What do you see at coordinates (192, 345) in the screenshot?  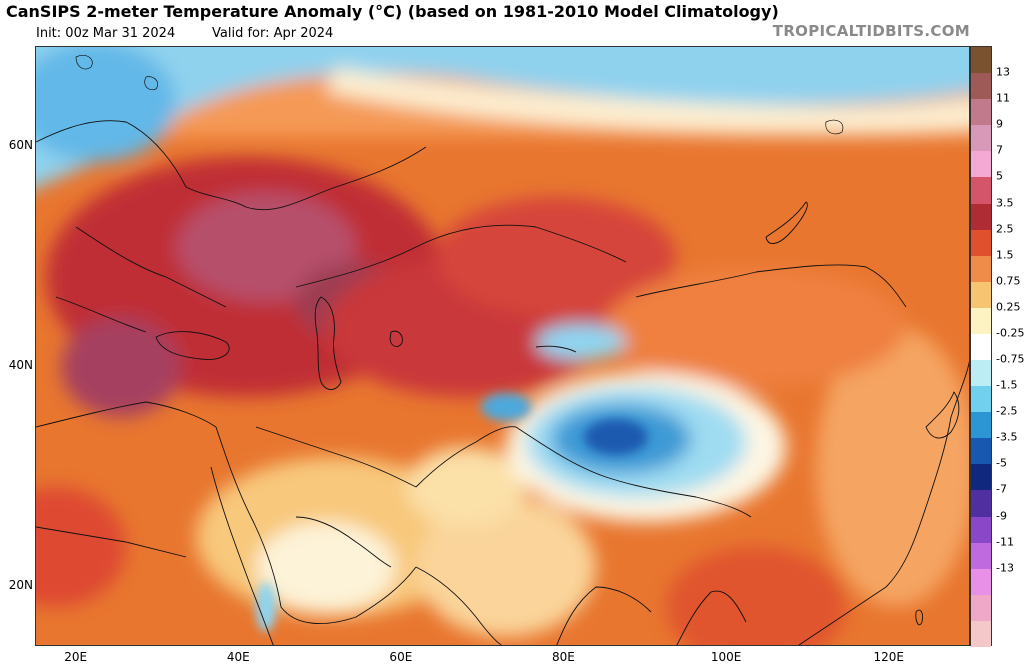 I see `black-sea` at bounding box center [192, 345].